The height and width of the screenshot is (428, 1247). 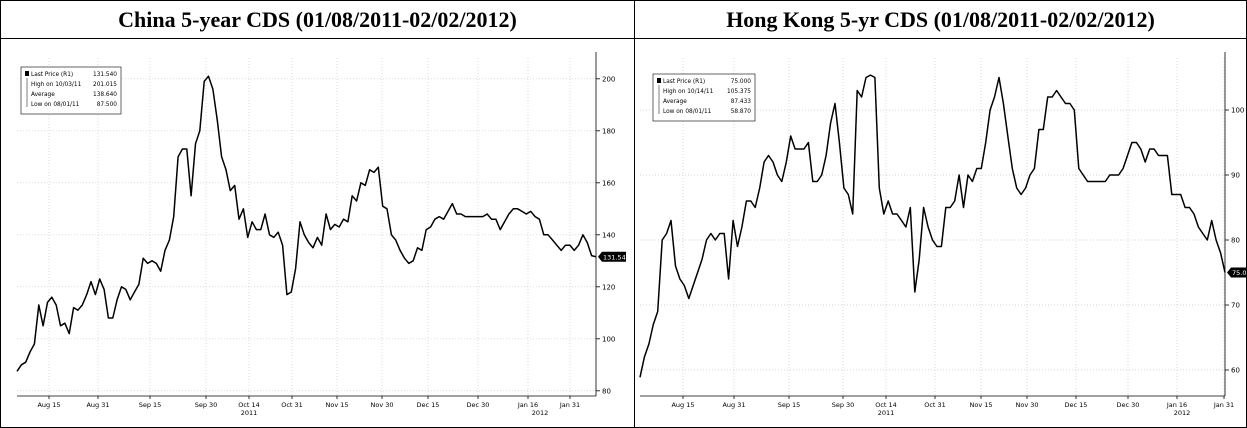 What do you see at coordinates (105, 75) in the screenshot?
I see `legend-value: 131.540` at bounding box center [105, 75].